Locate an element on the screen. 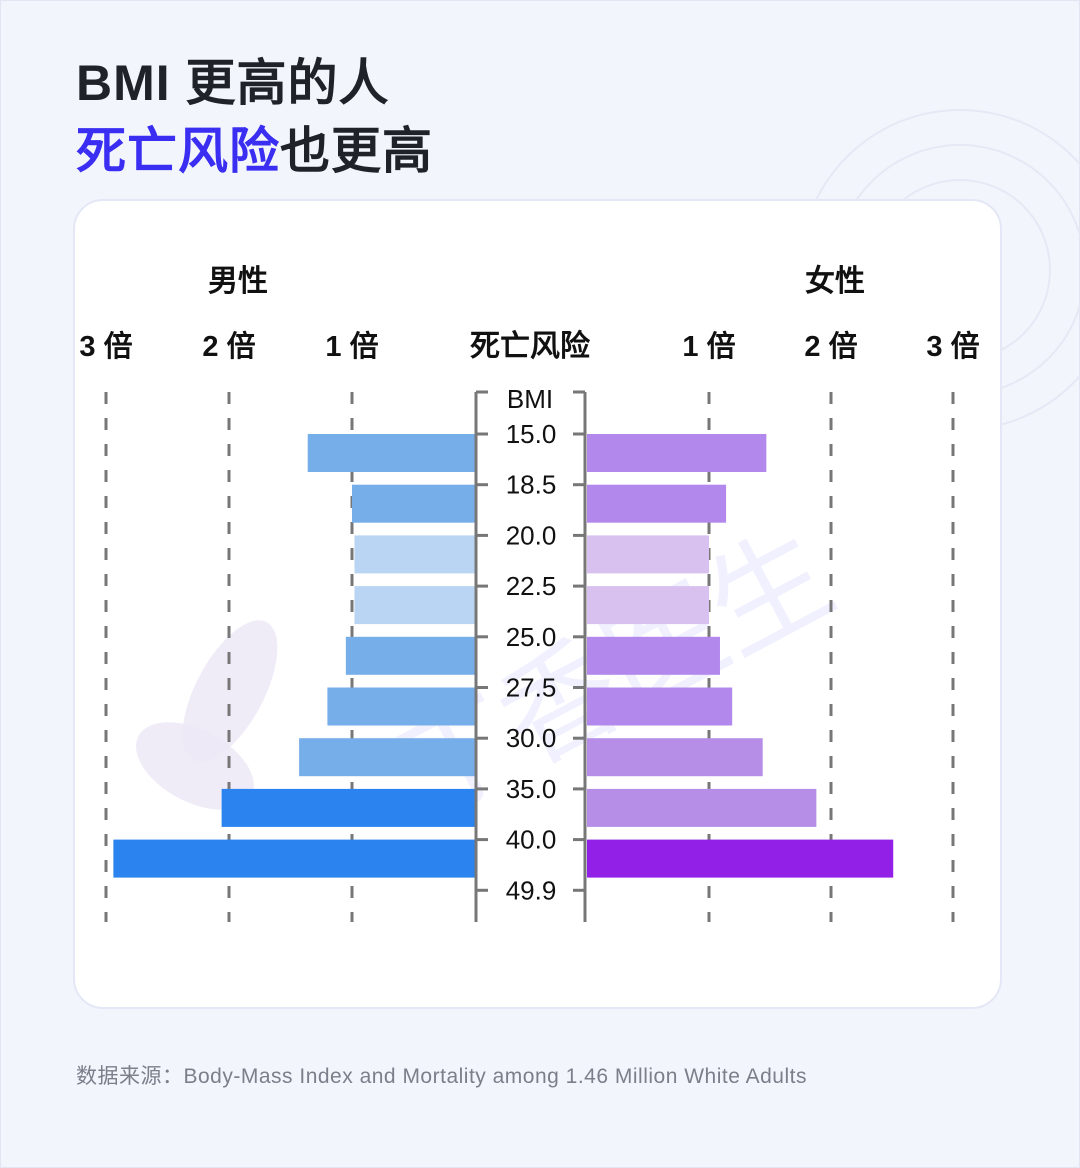 The height and width of the screenshot is (1168, 1080). bmi-tick-label: 40.0 is located at coordinates (531, 840).